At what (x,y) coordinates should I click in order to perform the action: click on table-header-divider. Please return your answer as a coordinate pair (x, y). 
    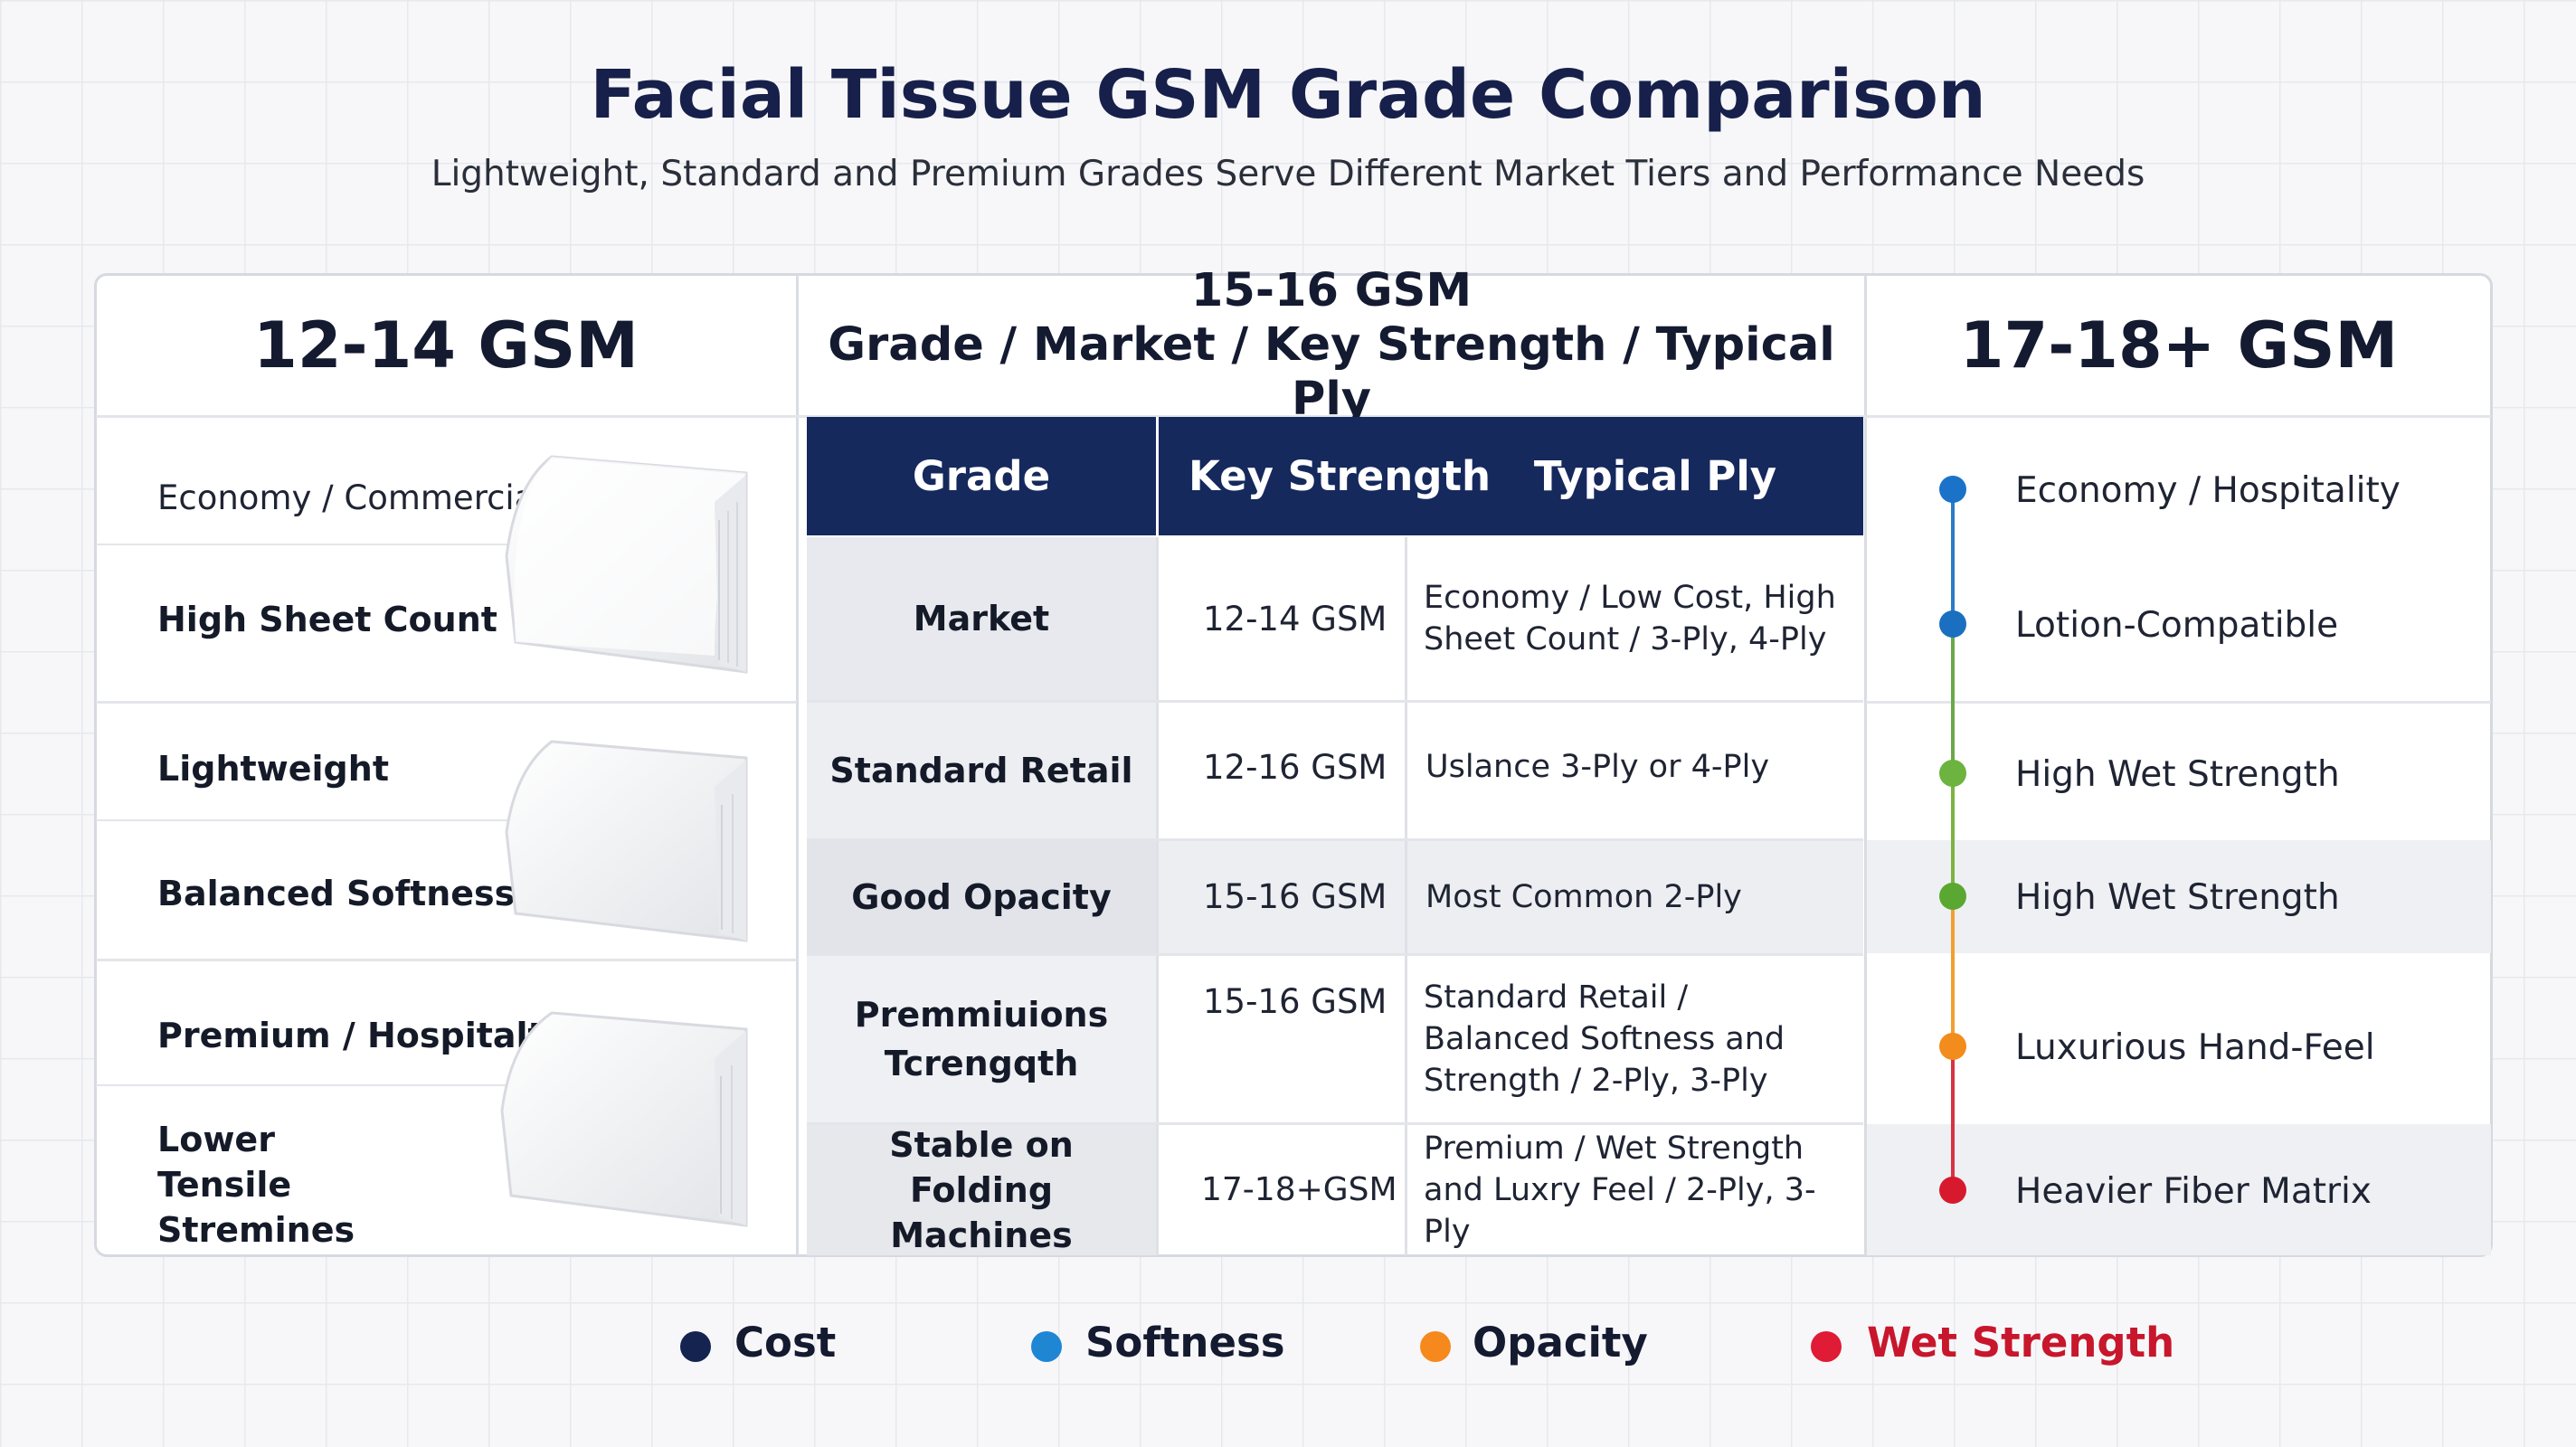
    Looking at the image, I should click on (1157, 476).